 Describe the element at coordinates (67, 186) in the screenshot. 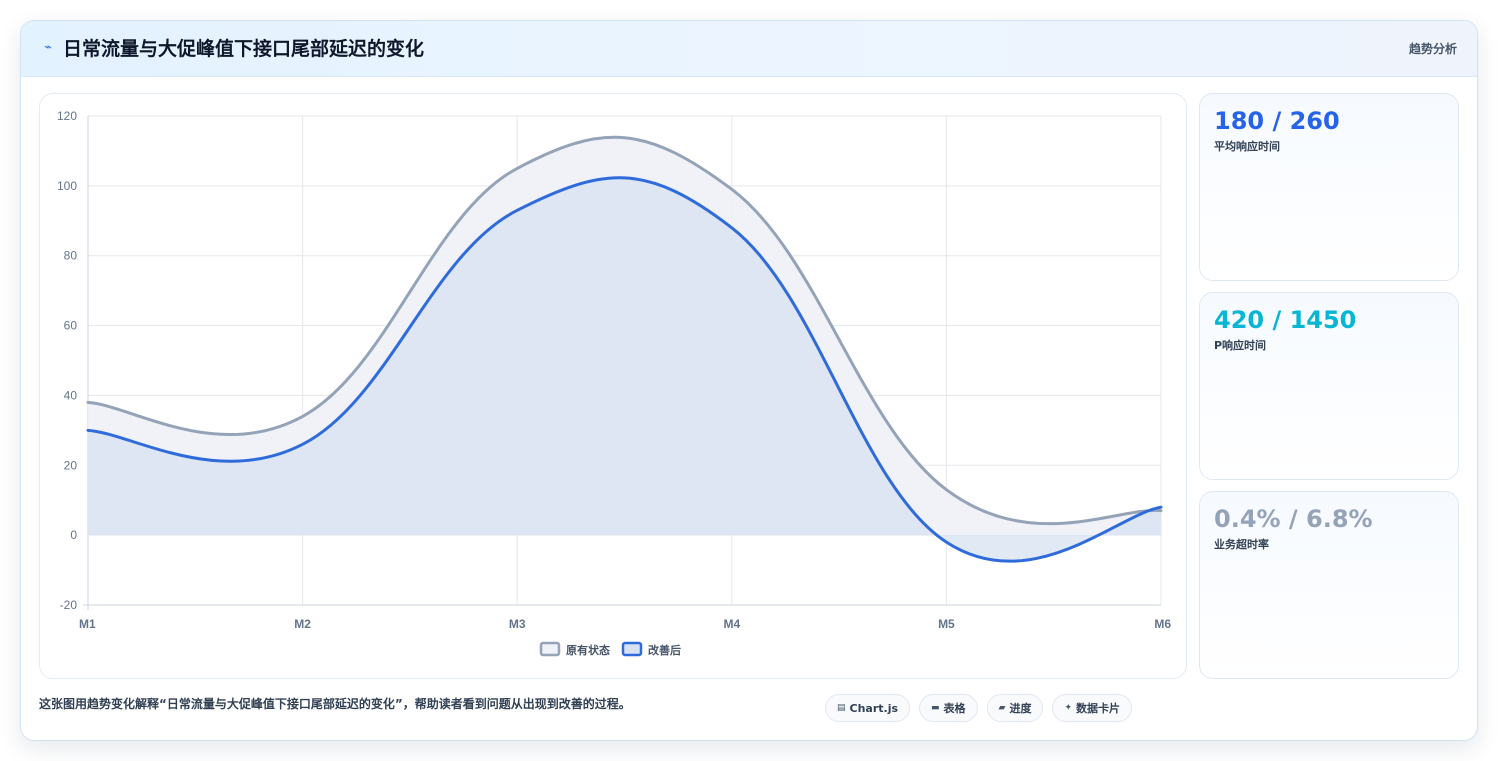

I see `y-tick-label: 100` at that location.